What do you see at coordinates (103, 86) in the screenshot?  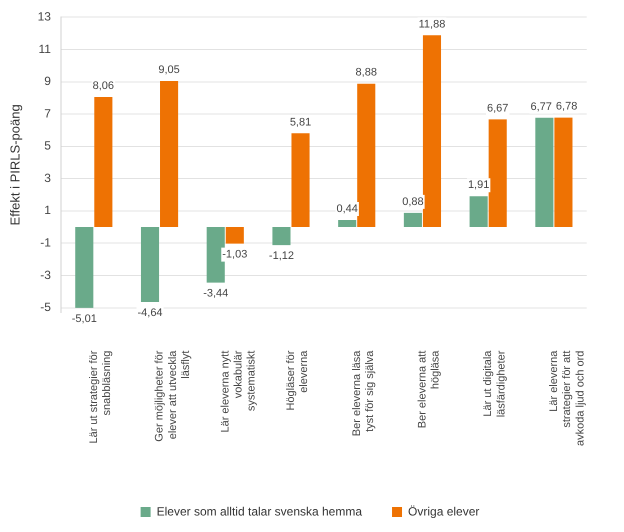 I see `data-label: 8,06` at bounding box center [103, 86].